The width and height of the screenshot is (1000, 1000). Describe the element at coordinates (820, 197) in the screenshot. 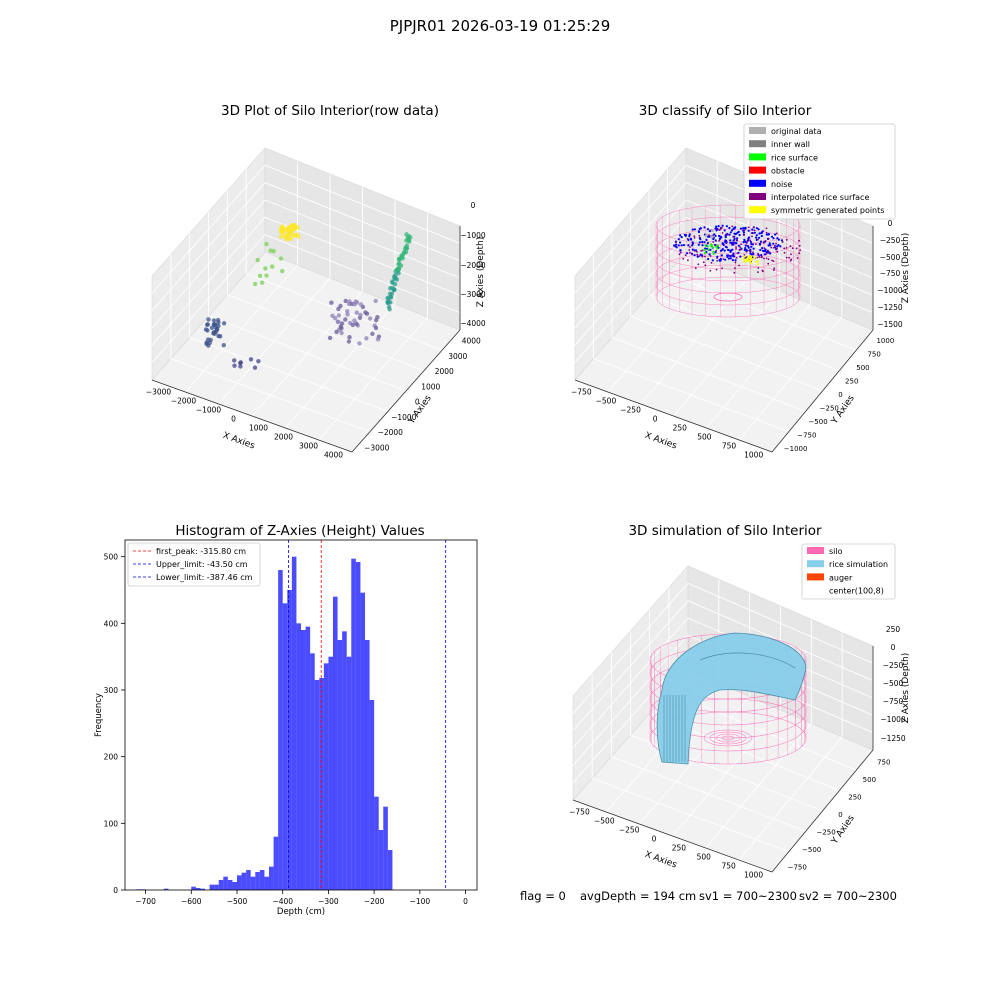

I see `panel2-legend-label: interpolated rice surface` at that location.